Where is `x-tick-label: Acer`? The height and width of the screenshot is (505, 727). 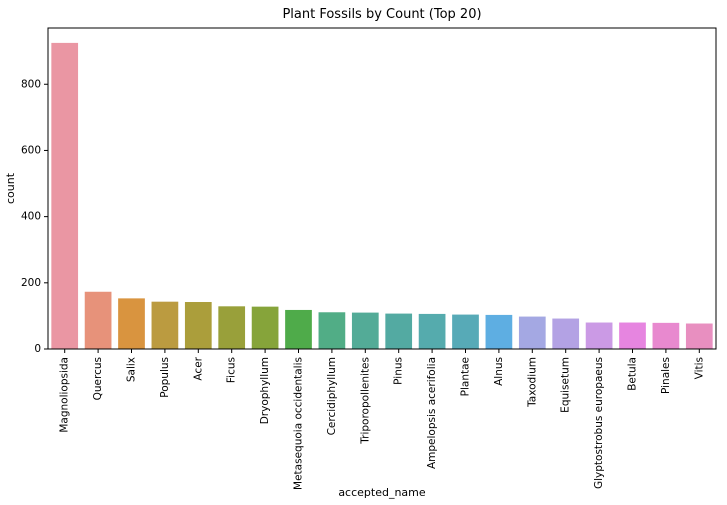 x-tick-label: Acer is located at coordinates (198, 368).